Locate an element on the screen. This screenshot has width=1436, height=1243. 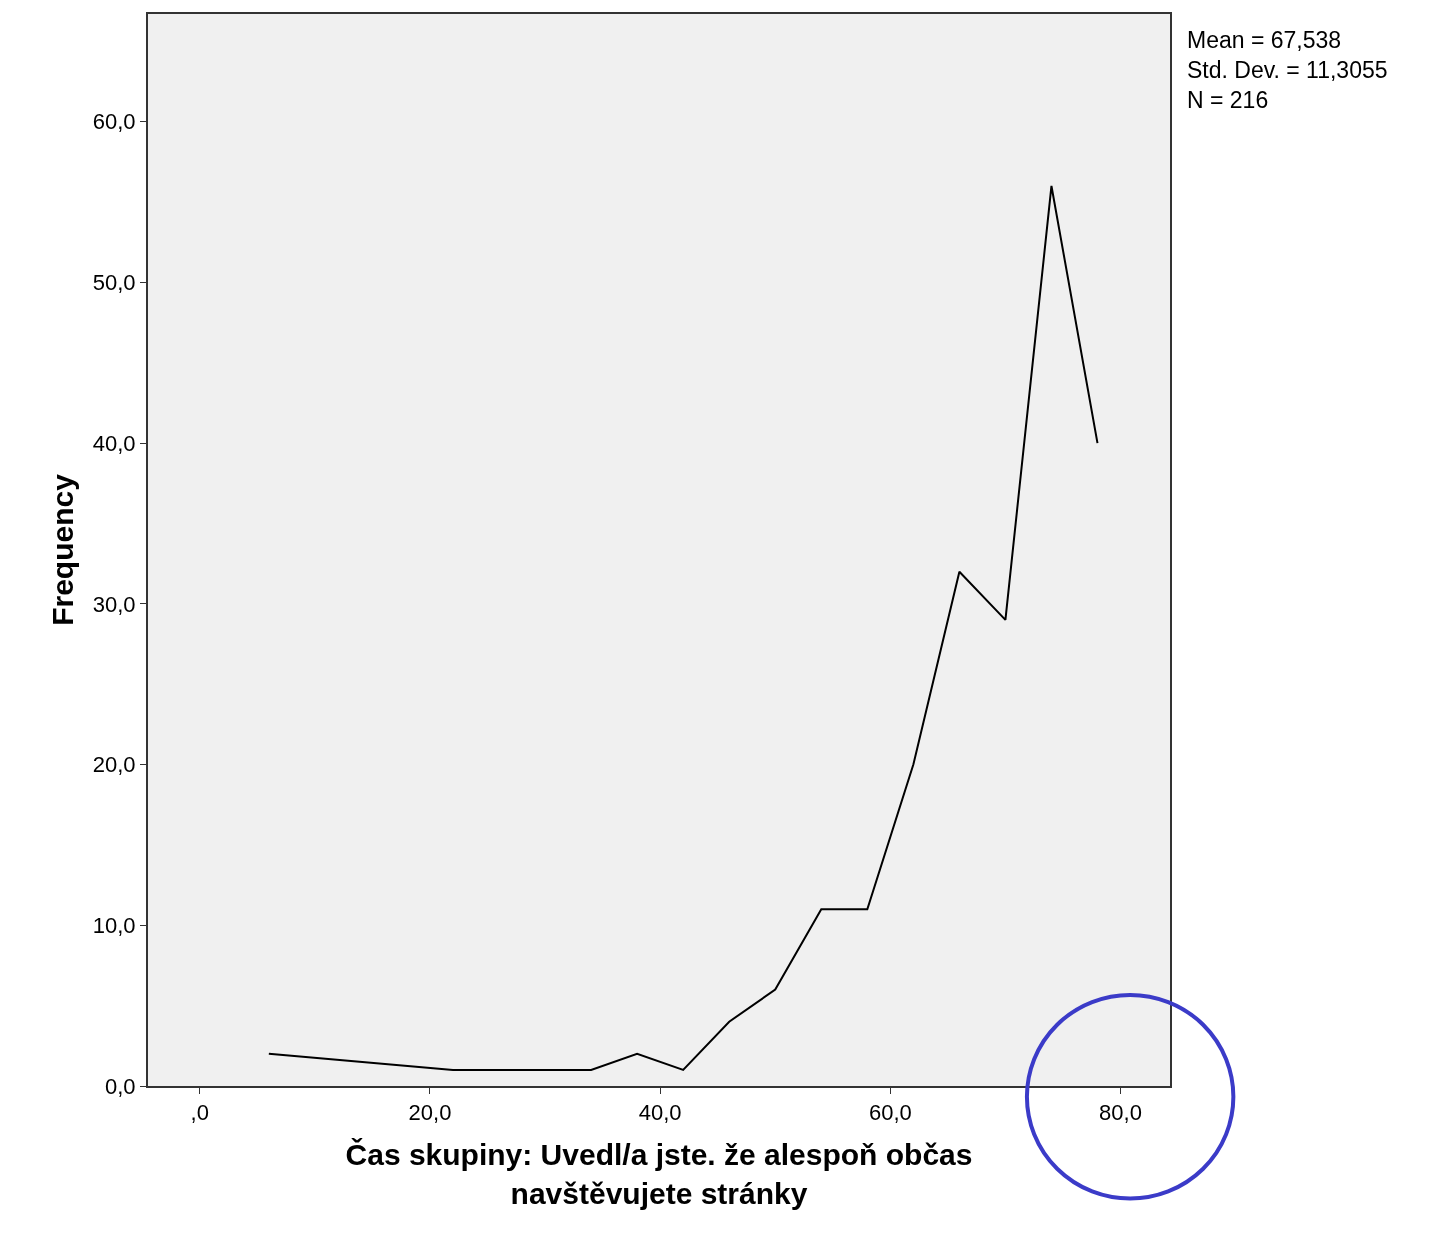
x-tick-label: 40,0 is located at coordinates (660, 1113).